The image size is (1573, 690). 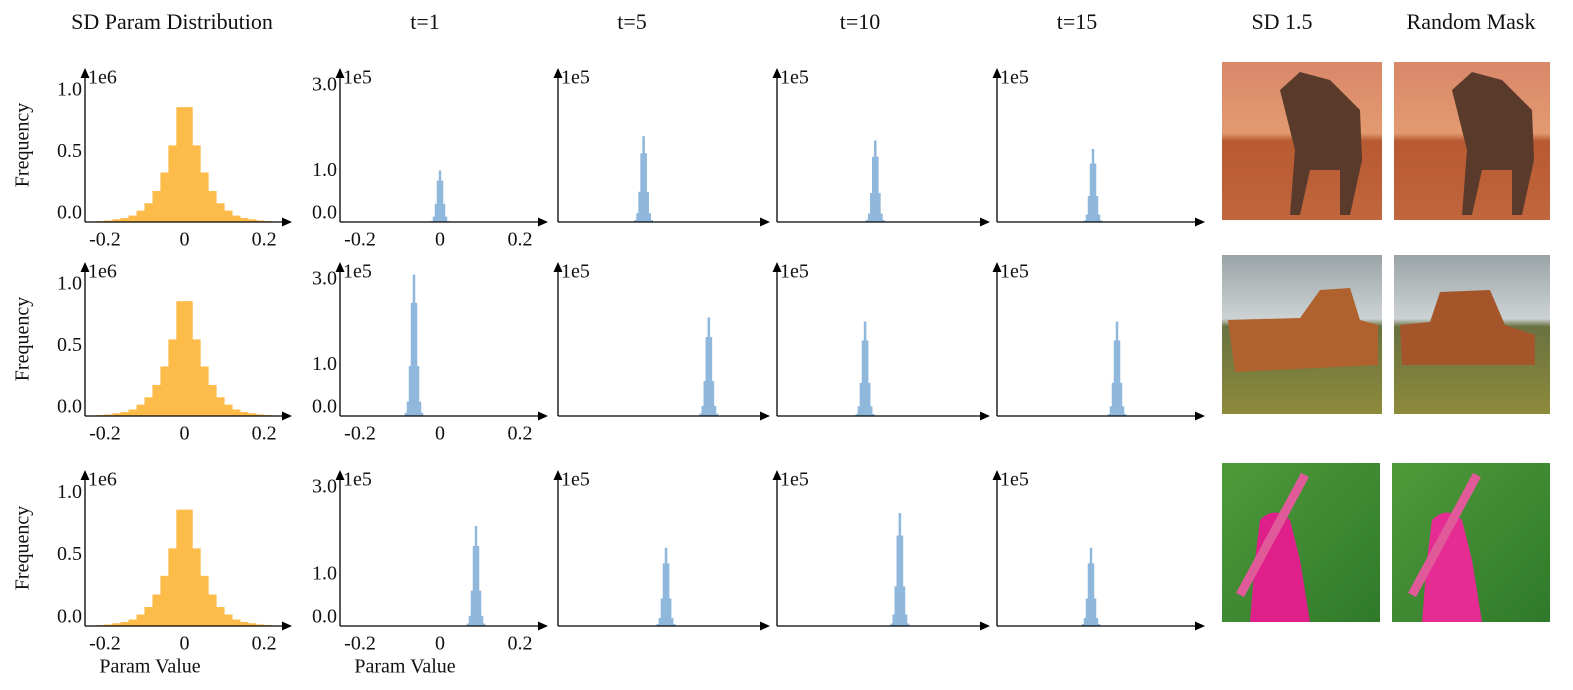 I want to click on chart: -0.2 0 0.2 0.0 0.5 1.0 1e6 Frequency Param Value, so click(x=152, y=573).